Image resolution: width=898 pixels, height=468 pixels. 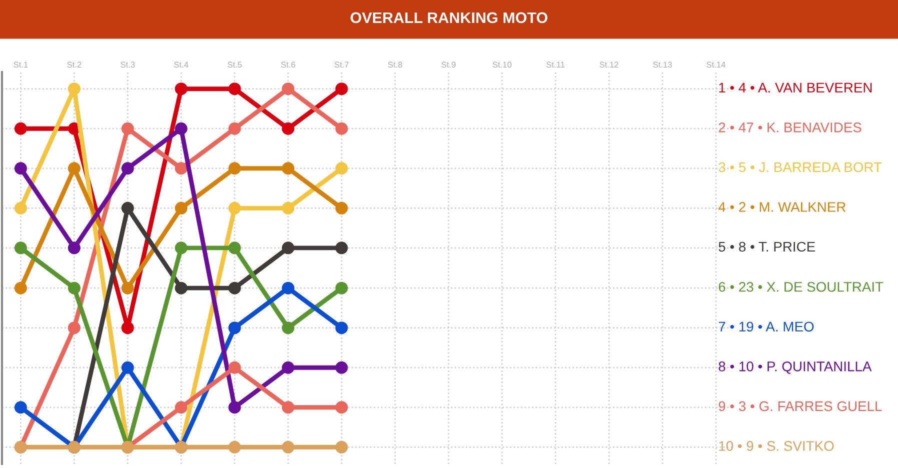 What do you see at coordinates (795, 368) in the screenshot?
I see `text: 8 • 10 • P. QUINTANILLA` at bounding box center [795, 368].